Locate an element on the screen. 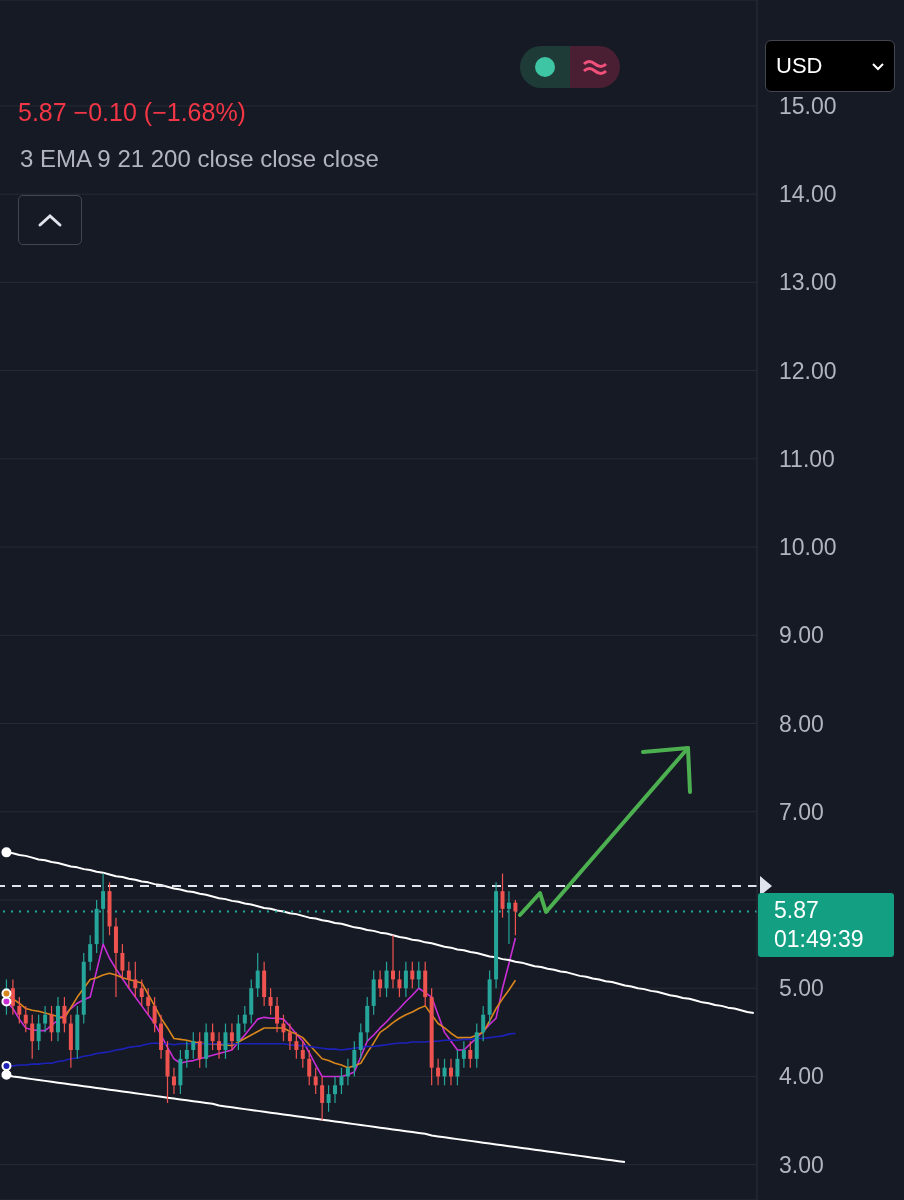 Image resolution: width=904 pixels, height=1200 pixels. y-tick-label: 15.00 is located at coordinates (808, 105).